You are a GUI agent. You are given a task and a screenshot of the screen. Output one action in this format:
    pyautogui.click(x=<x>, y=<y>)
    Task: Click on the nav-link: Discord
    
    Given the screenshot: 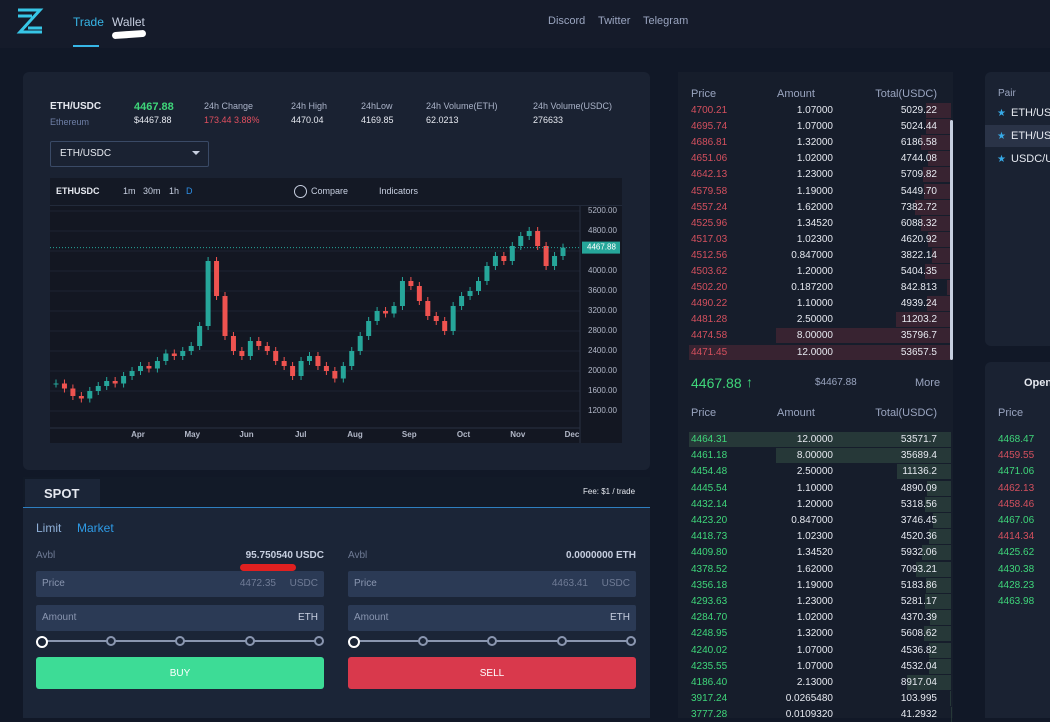 What is the action you would take?
    pyautogui.click(x=566, y=21)
    